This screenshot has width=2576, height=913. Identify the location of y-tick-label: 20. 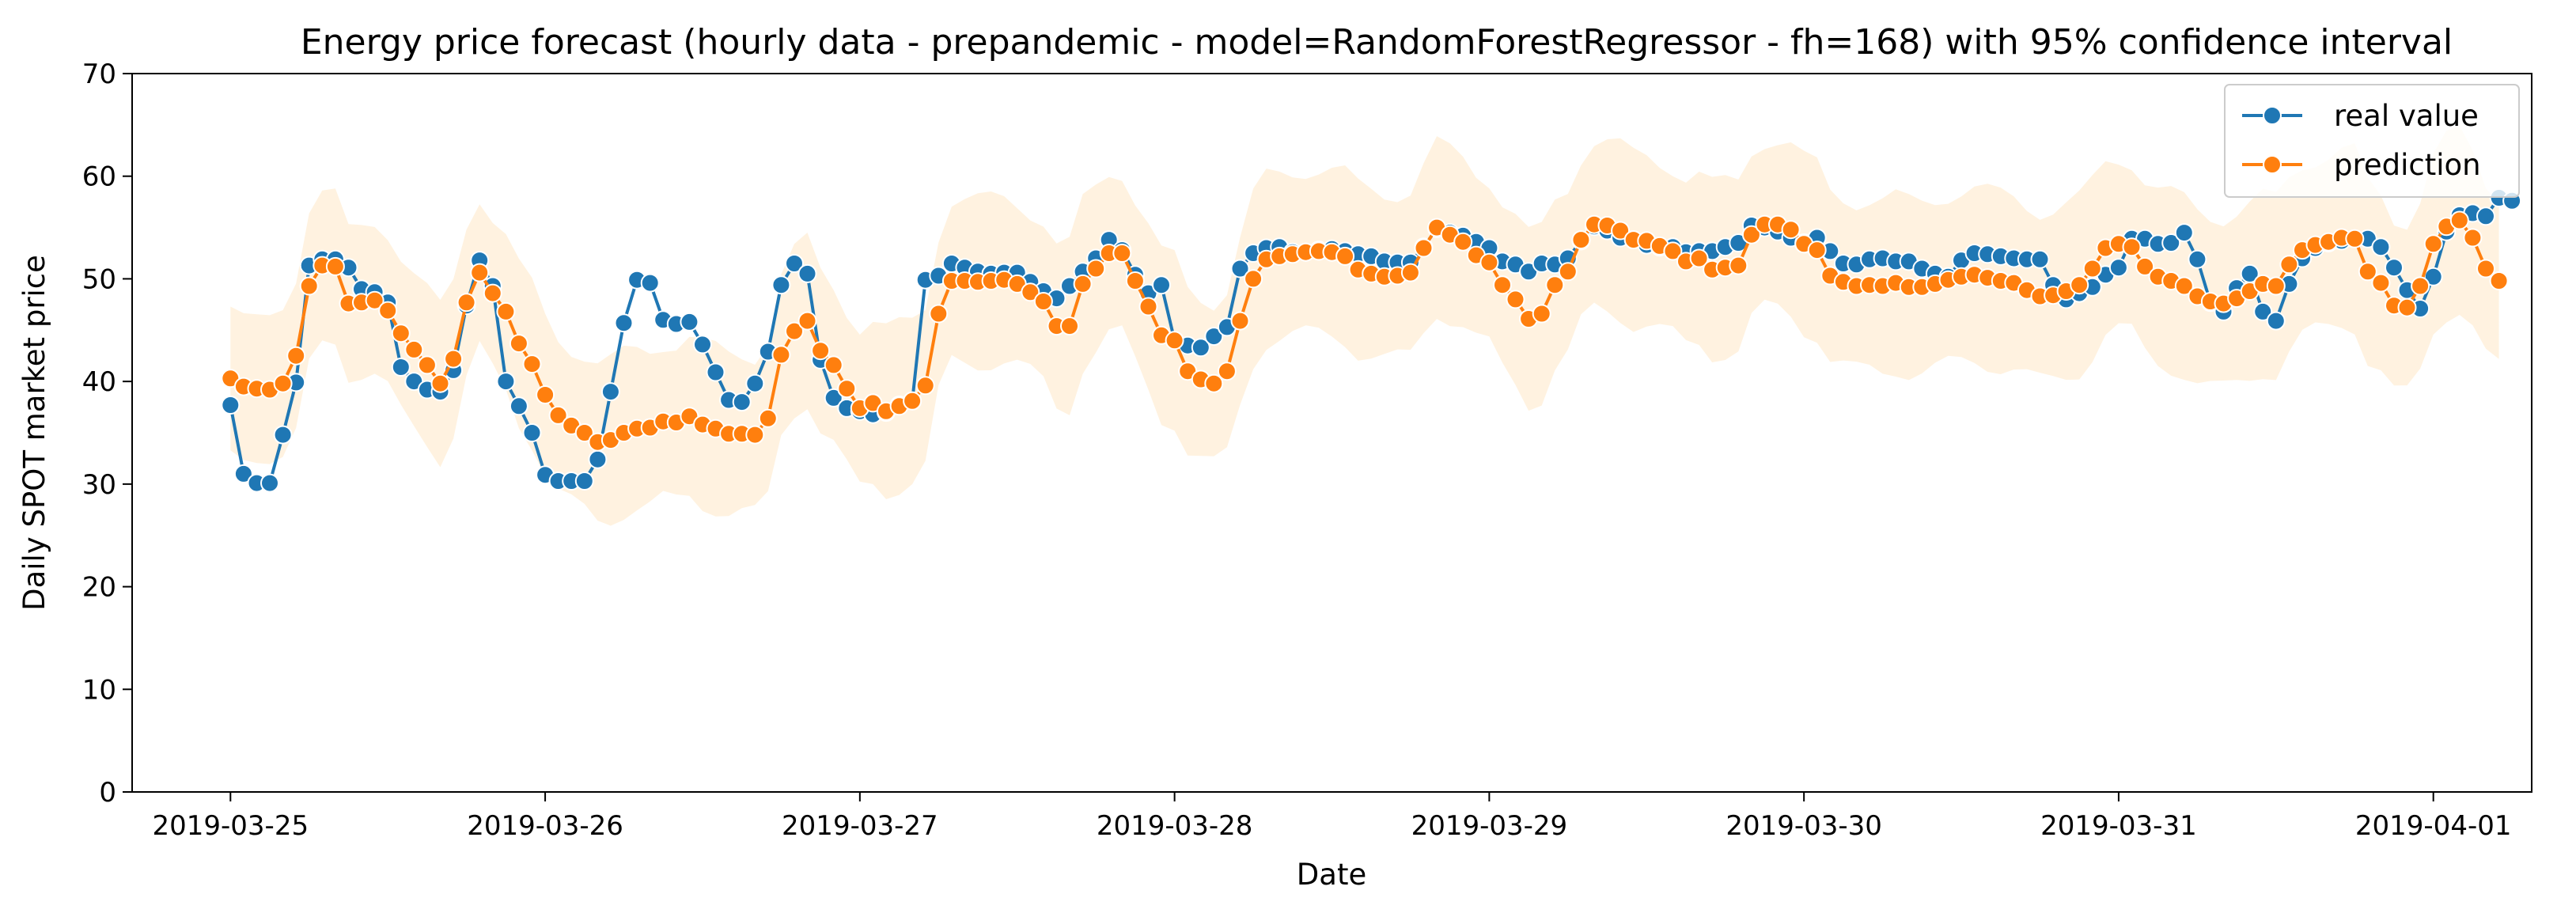
(99, 588).